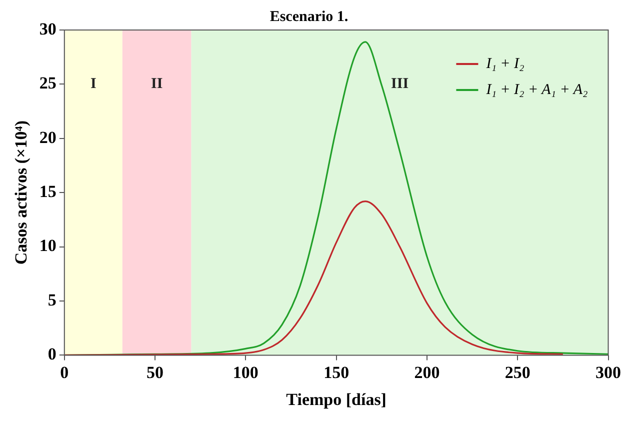 Image resolution: width=632 pixels, height=423 pixels. Describe the element at coordinates (336, 400) in the screenshot. I see `x-axis-title: Tiempo [días]` at that location.